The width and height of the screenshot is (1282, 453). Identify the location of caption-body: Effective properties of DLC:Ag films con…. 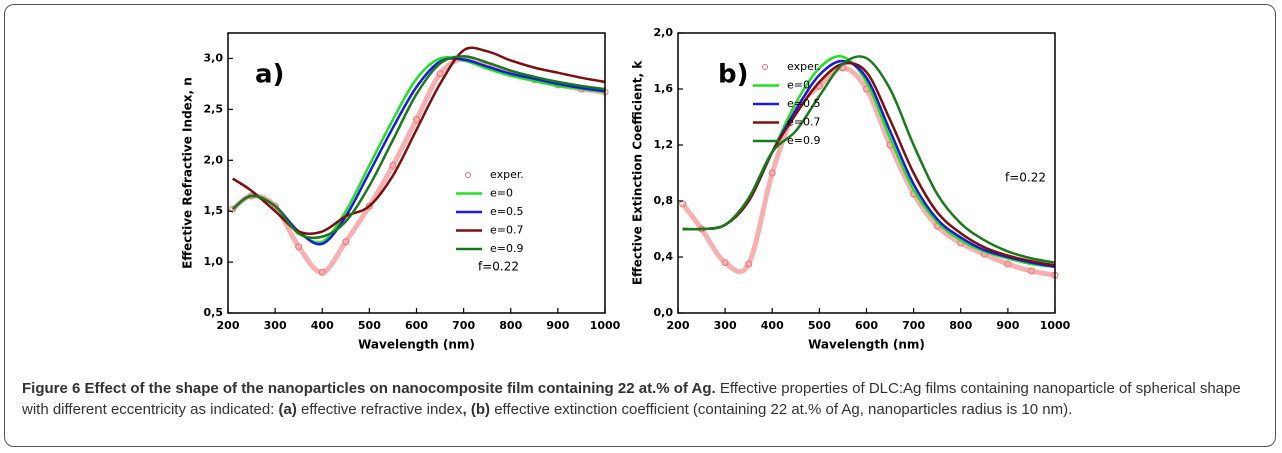
(631, 399).